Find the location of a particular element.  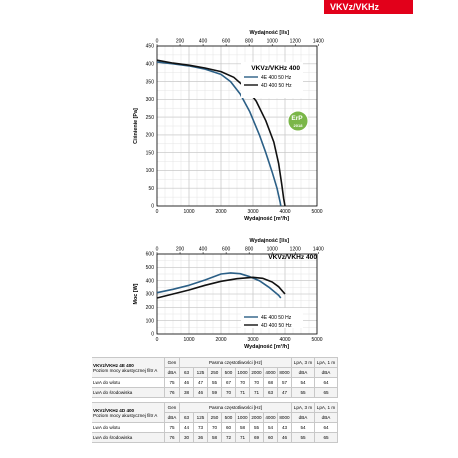

table-band-value: 36 is located at coordinates (200, 437).